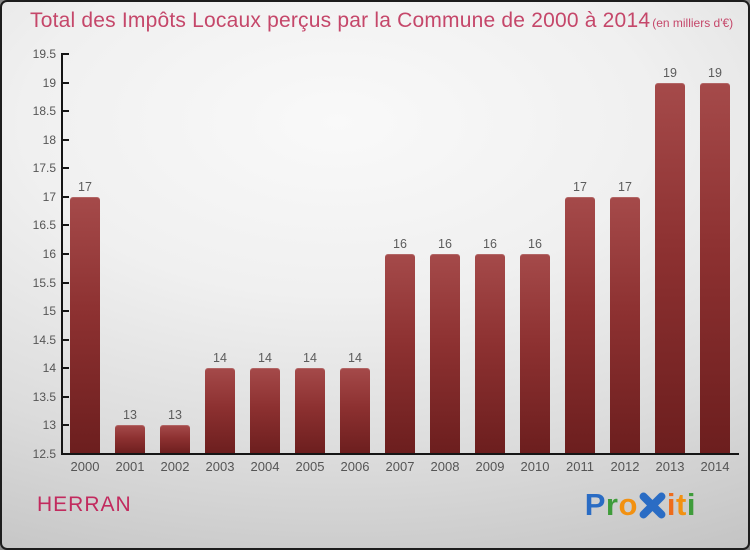 The width and height of the screenshot is (750, 550). What do you see at coordinates (681, 504) in the screenshot?
I see `logo-letter: t` at bounding box center [681, 504].